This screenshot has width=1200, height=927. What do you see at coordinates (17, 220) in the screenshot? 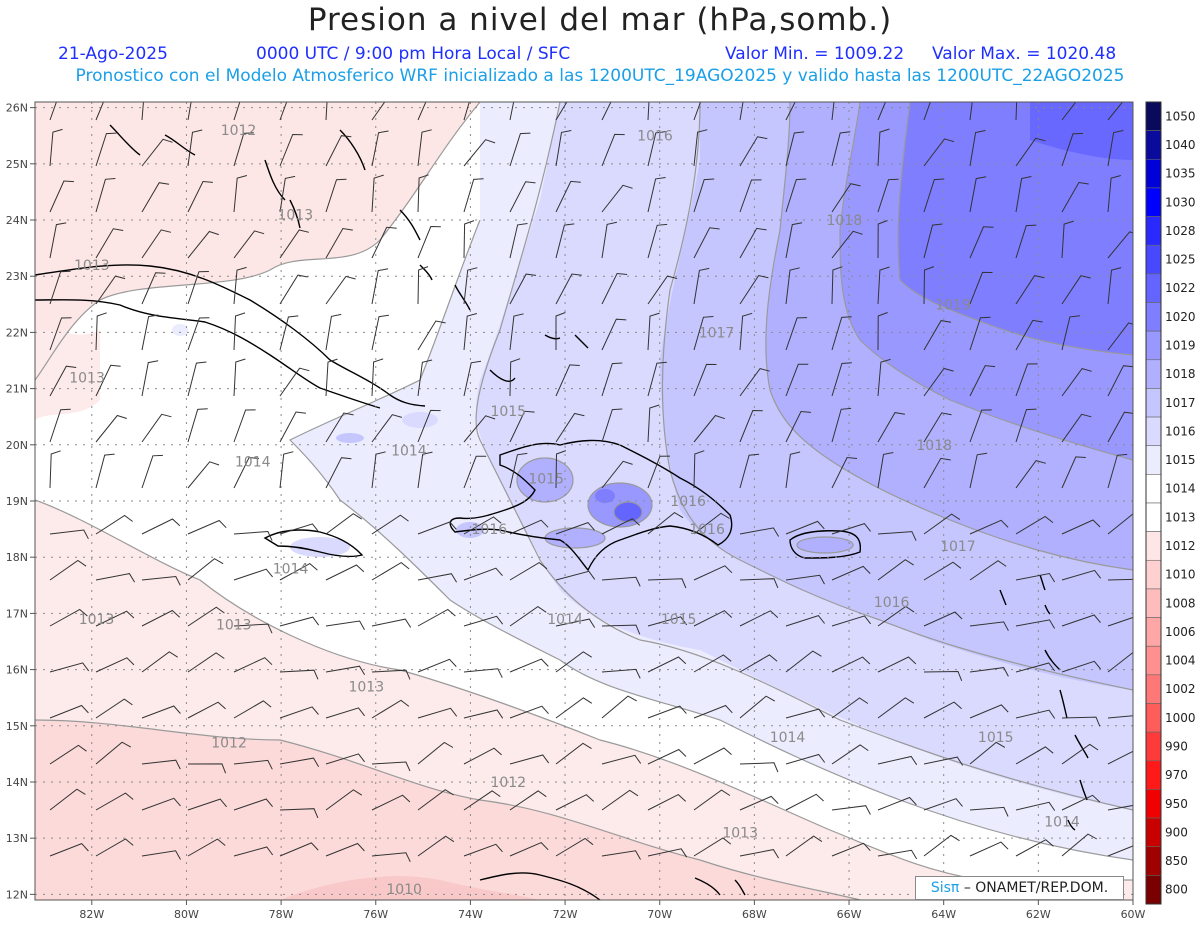
I see `lat-label: 24N` at bounding box center [17, 220].